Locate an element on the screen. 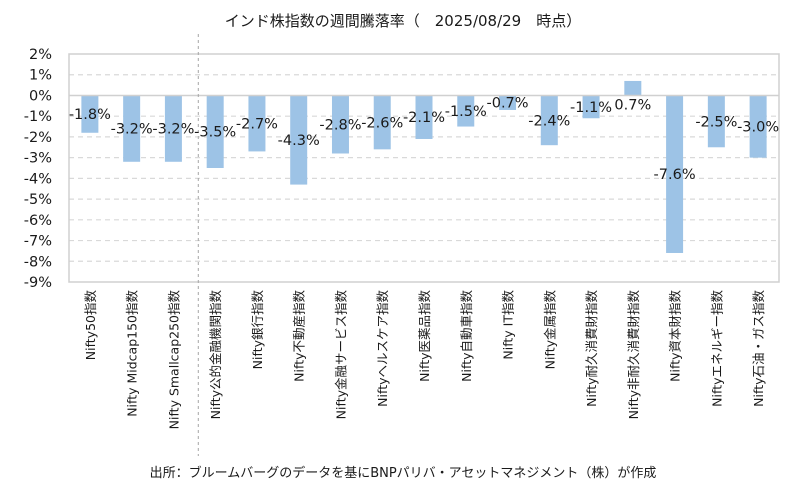  y-tick-label: 1% is located at coordinates (40, 76).